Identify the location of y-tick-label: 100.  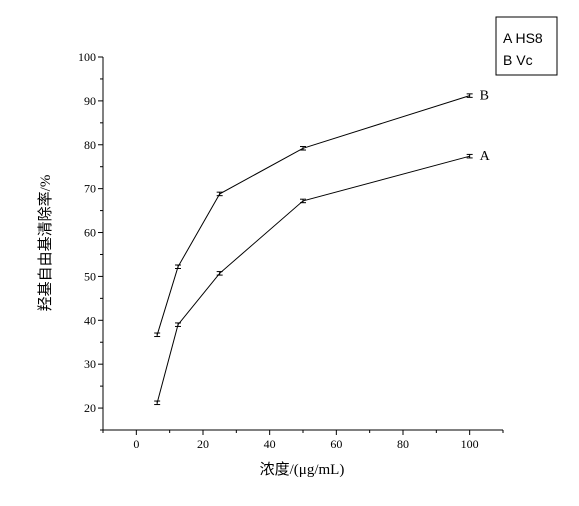
(87, 57).